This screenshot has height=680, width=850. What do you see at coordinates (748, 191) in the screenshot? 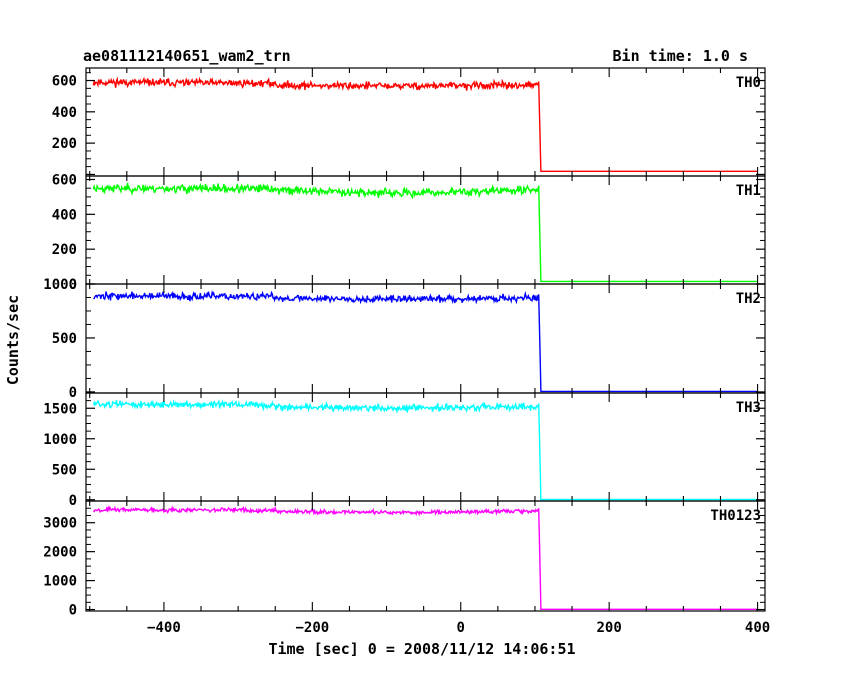
I see `panel-label-th1: TH1` at bounding box center [748, 191].